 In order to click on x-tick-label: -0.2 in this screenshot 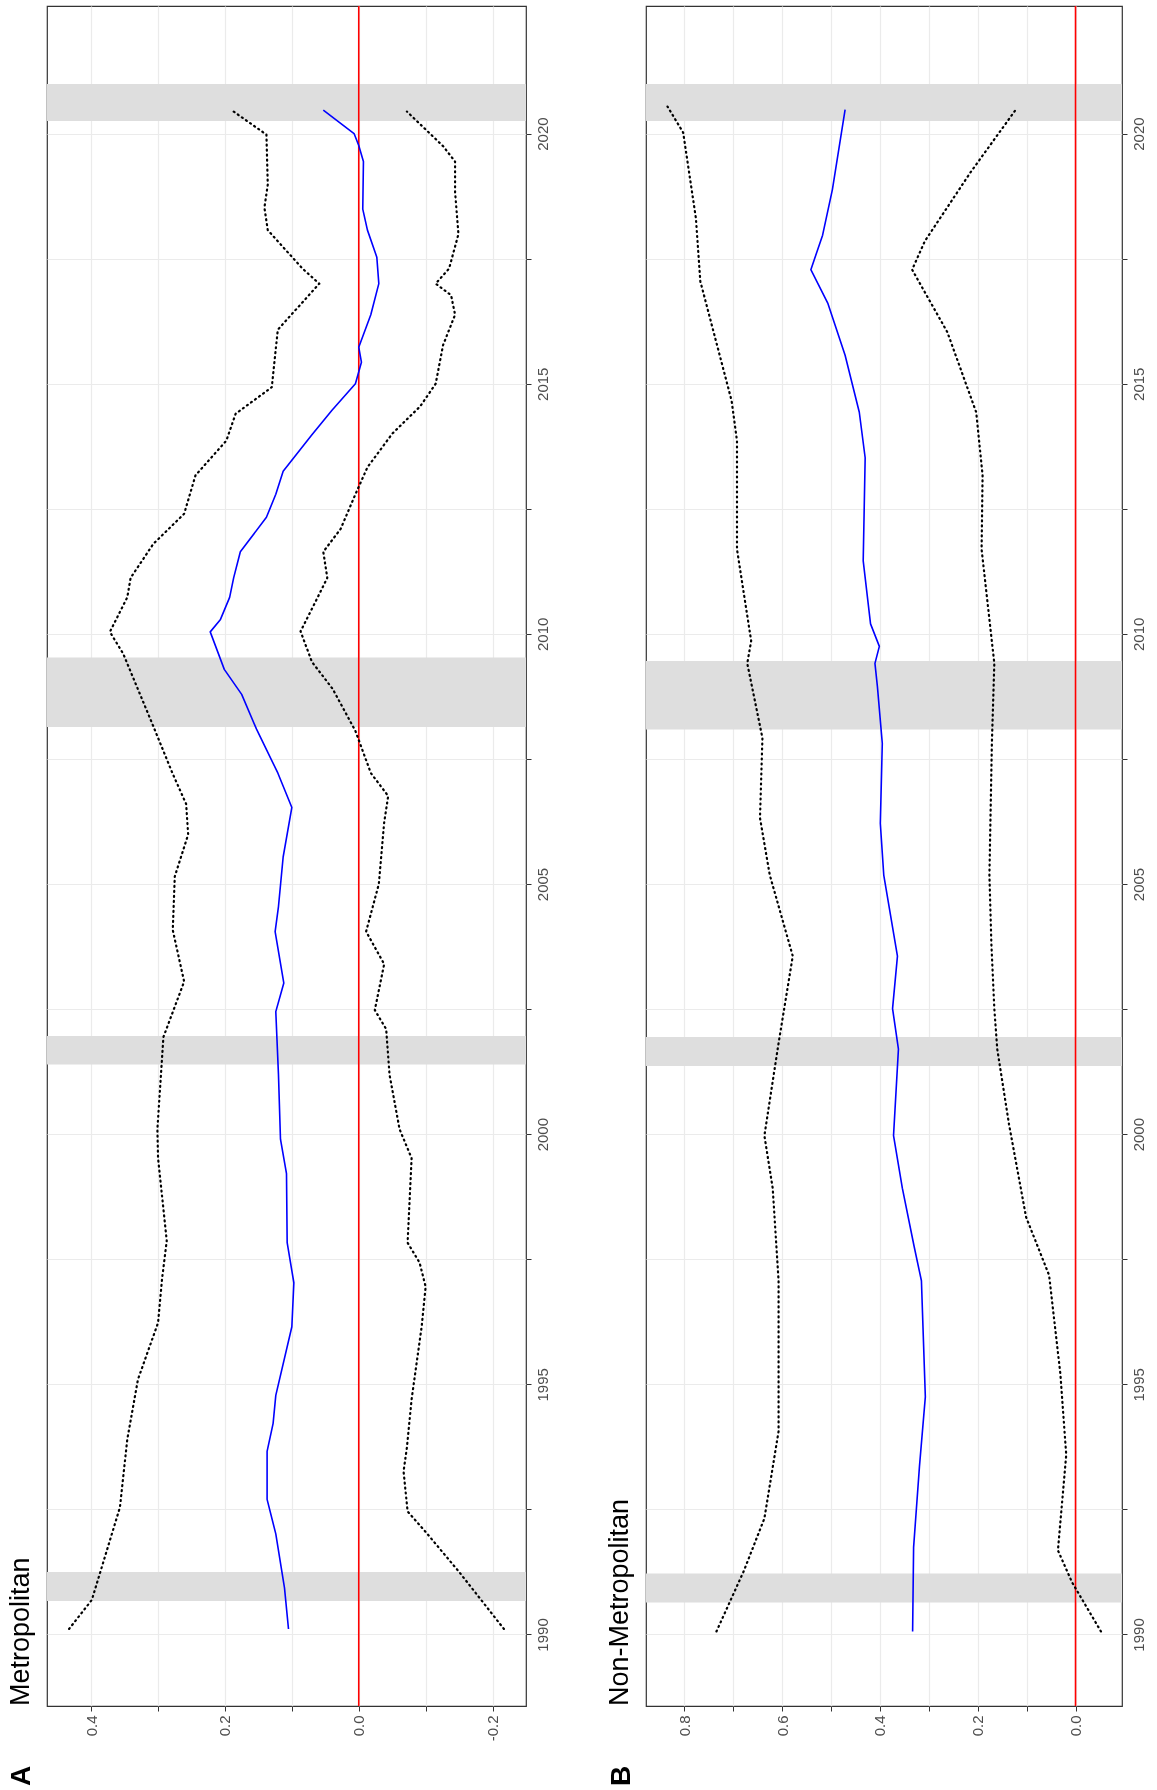, I will do `click(493, 1728)`.